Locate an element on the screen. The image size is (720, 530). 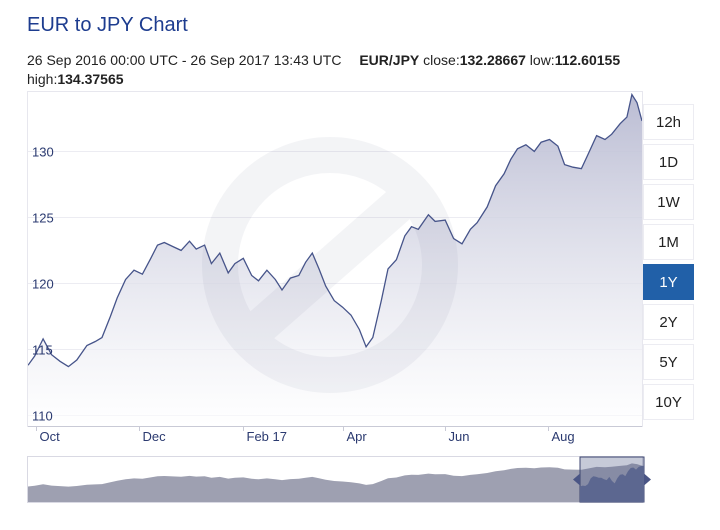
y-tick-label: 110 is located at coordinates (42, 416).